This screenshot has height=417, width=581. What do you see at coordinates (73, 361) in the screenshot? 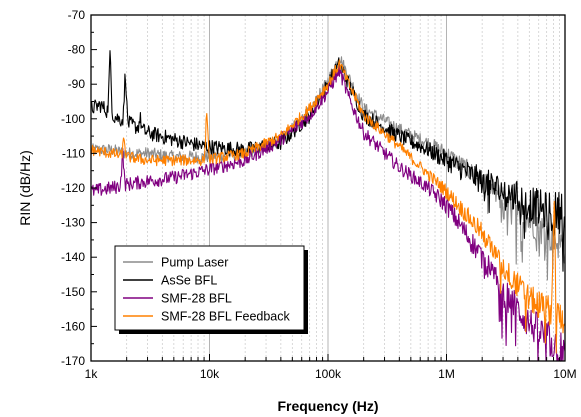
I see `y-tick-label: -170` at bounding box center [73, 361].